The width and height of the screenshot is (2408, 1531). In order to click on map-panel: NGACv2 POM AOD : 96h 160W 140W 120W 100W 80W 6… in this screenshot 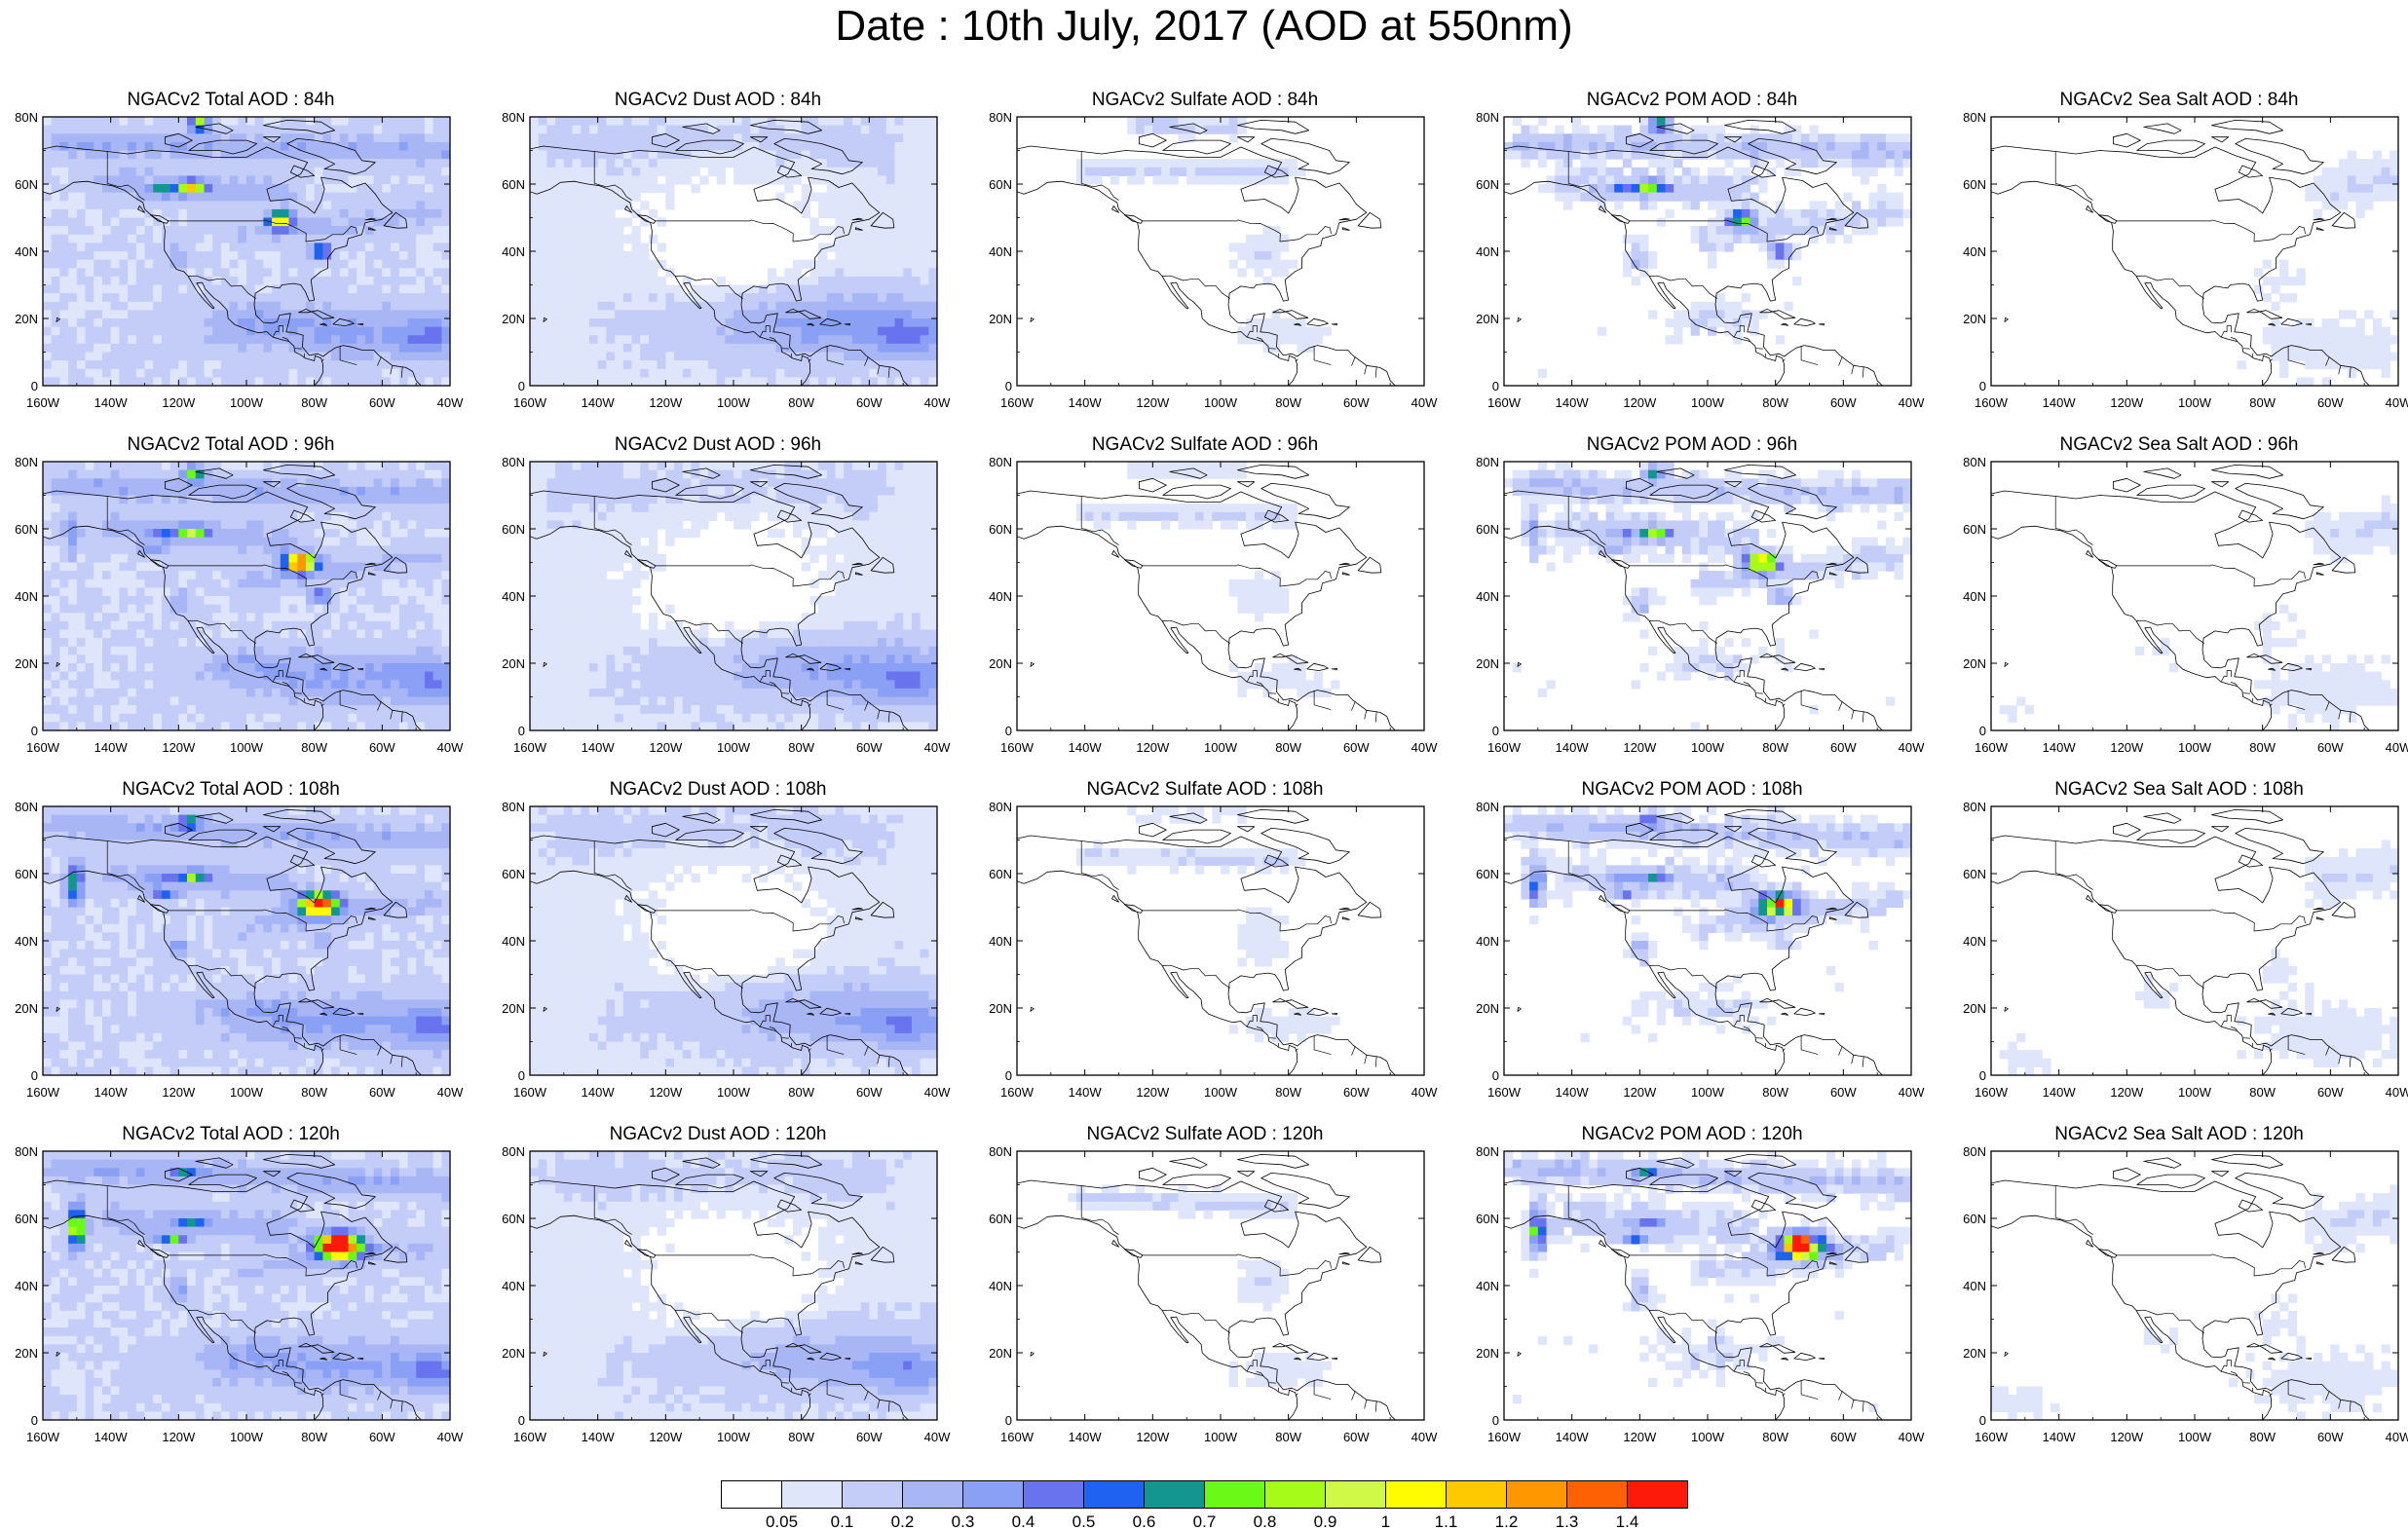, I will do `click(1694, 594)`.